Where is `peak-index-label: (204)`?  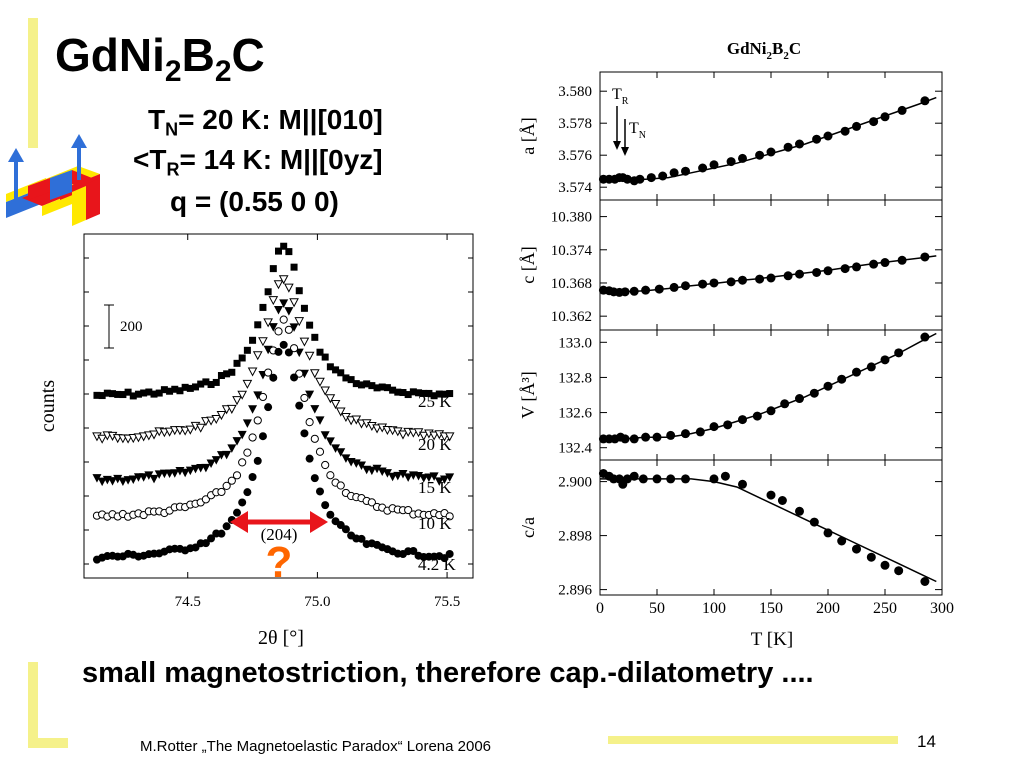 peak-index-label: (204) is located at coordinates (279, 534).